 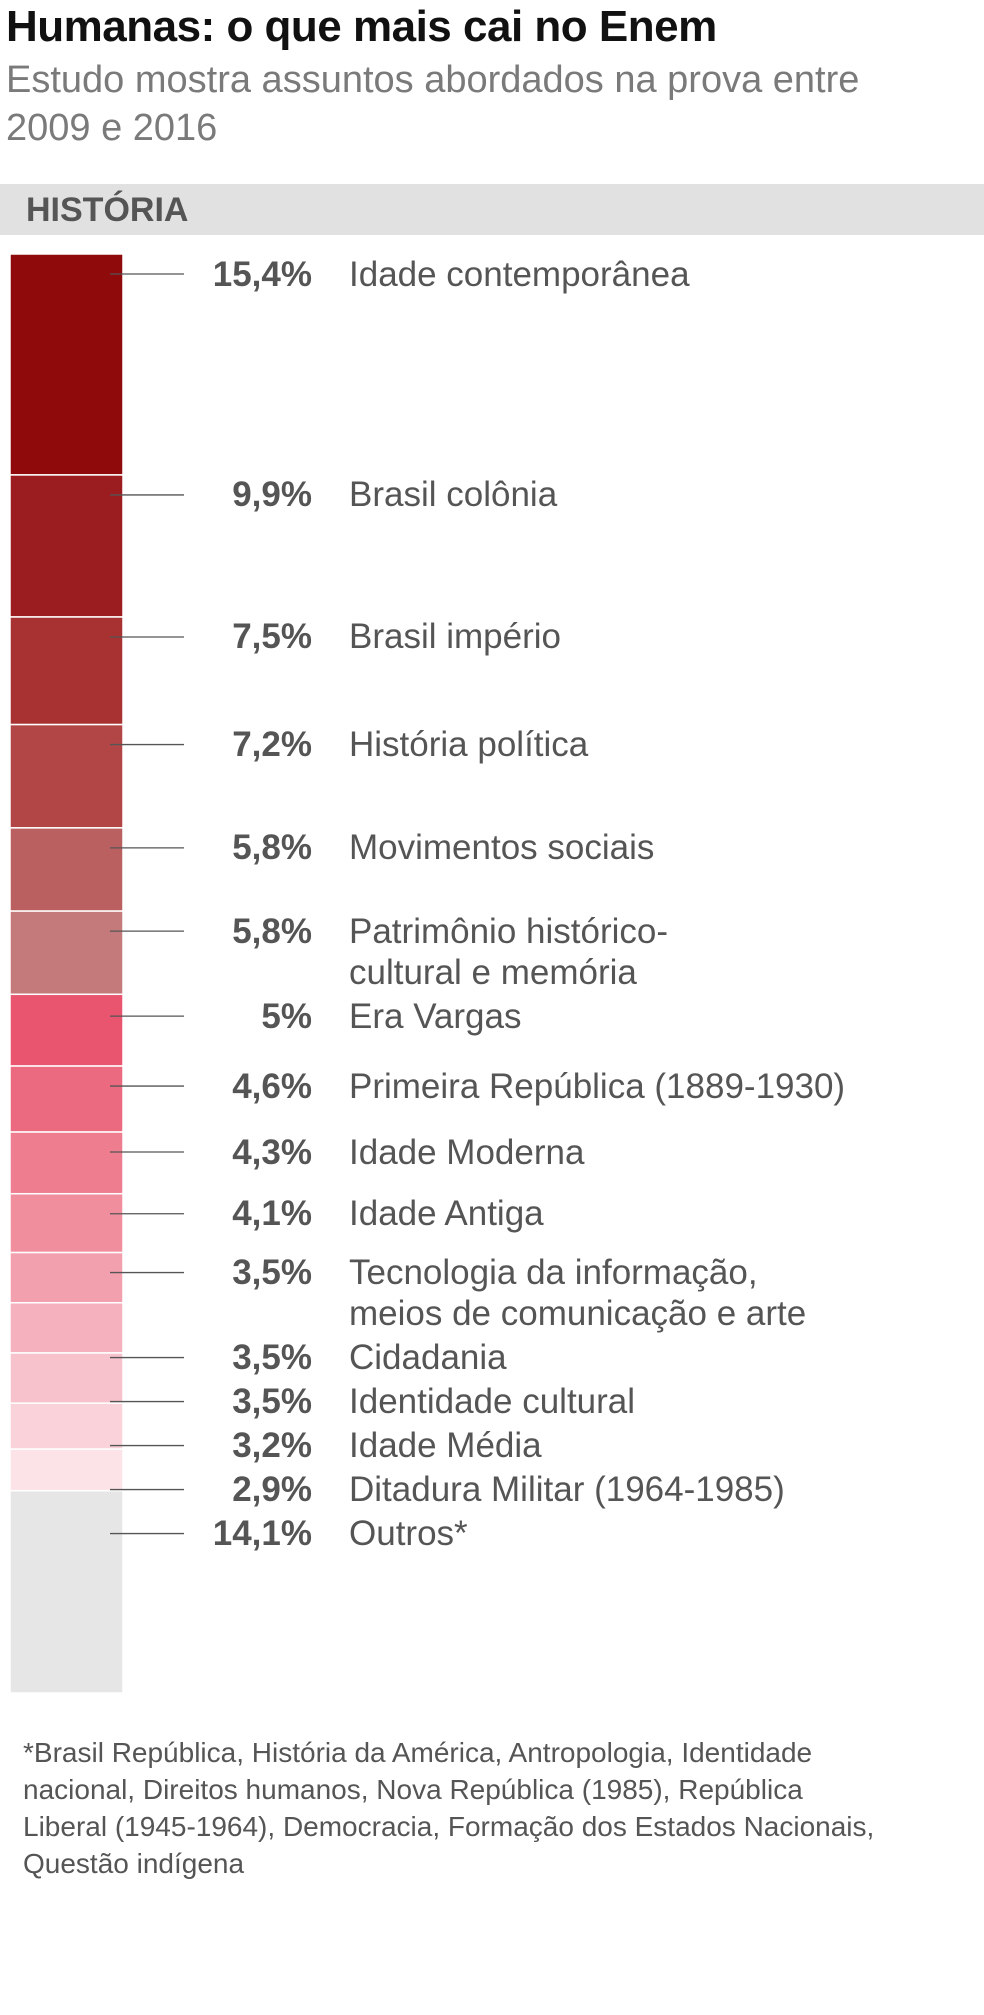 I want to click on category-label: Ditadura Militar (1964-1985), so click(x=567, y=1490).